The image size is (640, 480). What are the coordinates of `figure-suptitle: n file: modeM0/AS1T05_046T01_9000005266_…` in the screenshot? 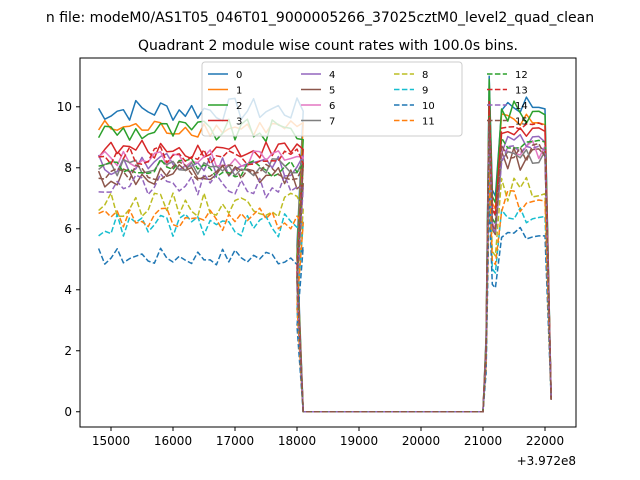 It's located at (320, 18).